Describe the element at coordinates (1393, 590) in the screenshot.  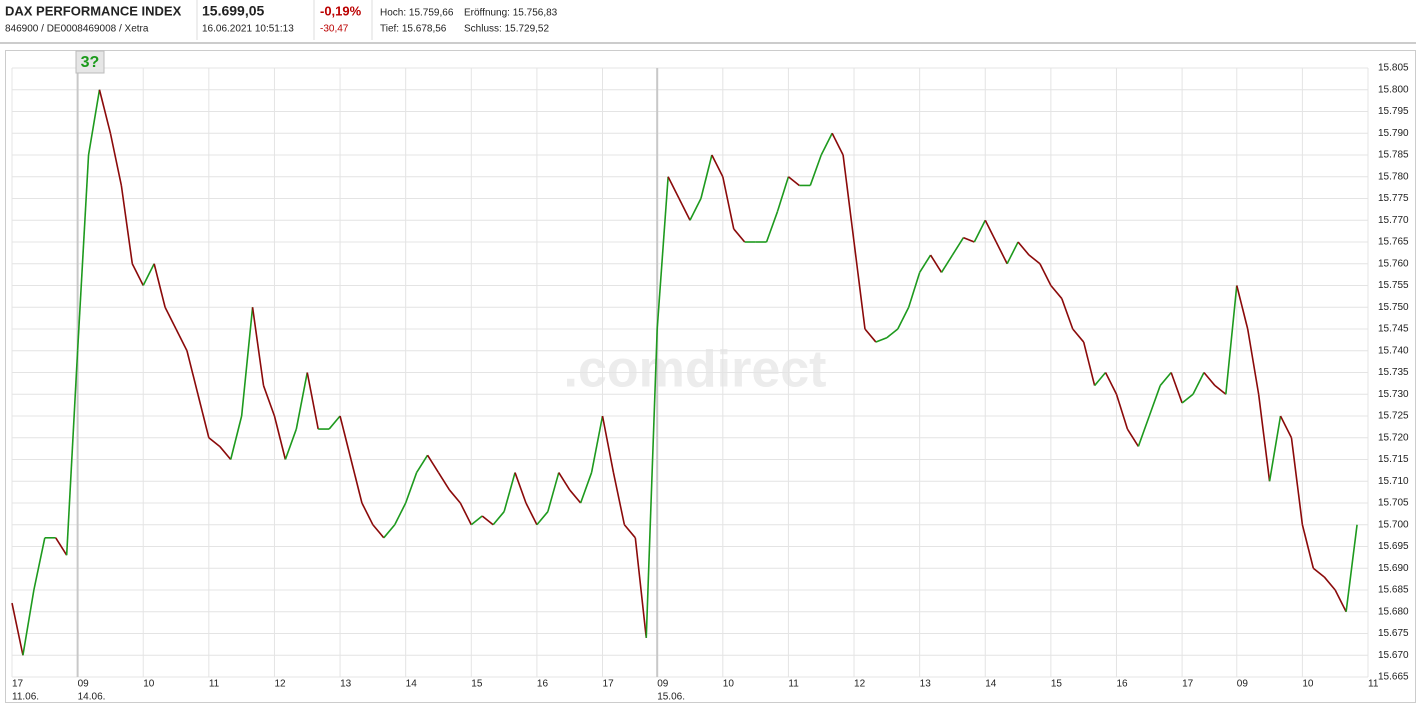
I see `y-tick-label: 15.685` at that location.